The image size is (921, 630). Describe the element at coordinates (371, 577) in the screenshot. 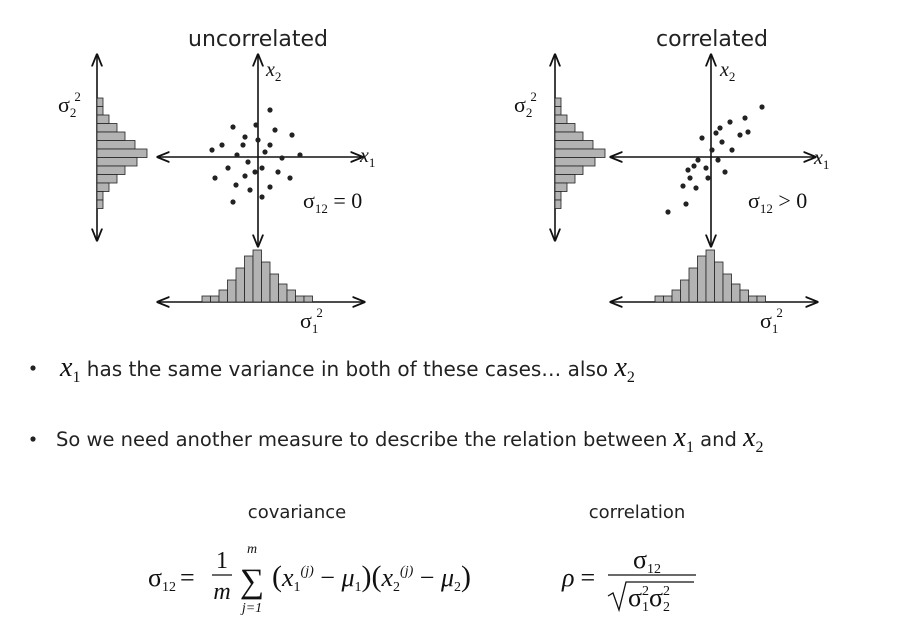

I see `formula-terms: (x1(j) − μ1)(x2(j) − μ2)` at that location.